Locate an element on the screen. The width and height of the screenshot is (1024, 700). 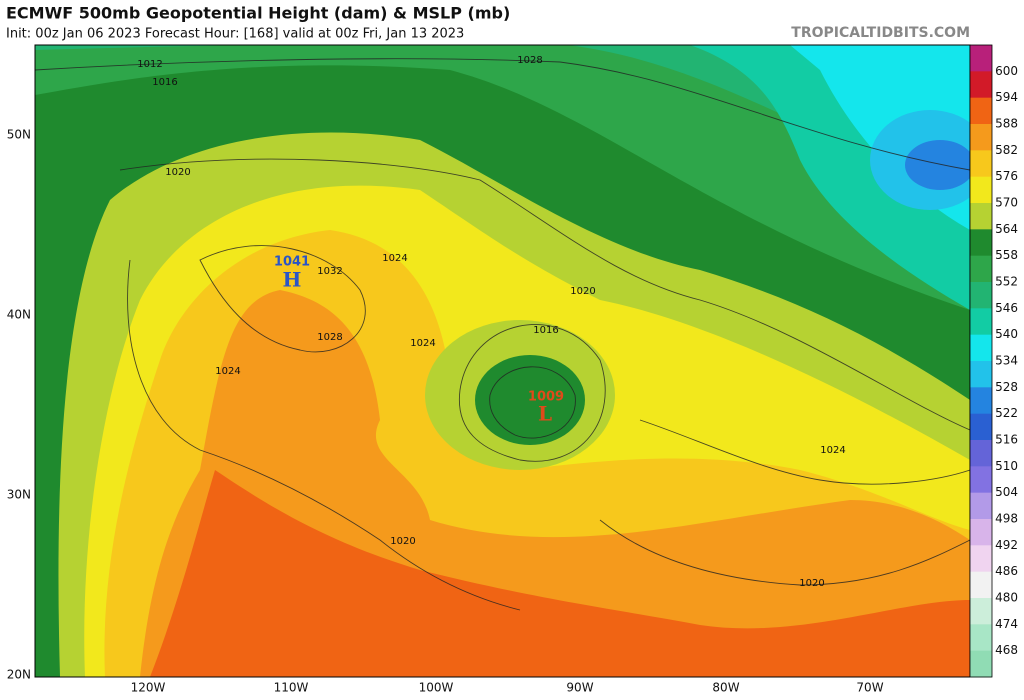
lon-label: 100W is located at coordinates (436, 688).